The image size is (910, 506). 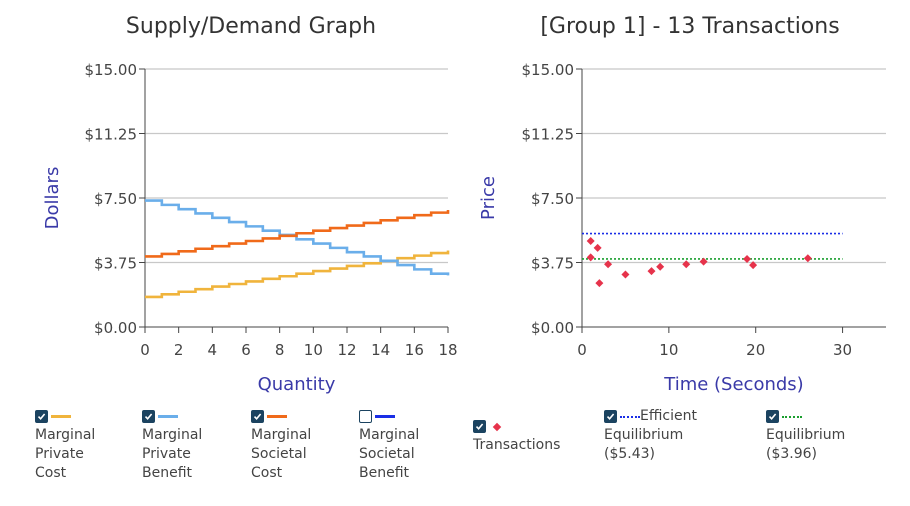 I want to click on legend-mpb-label: Marginal Private Benefit, so click(x=172, y=454).